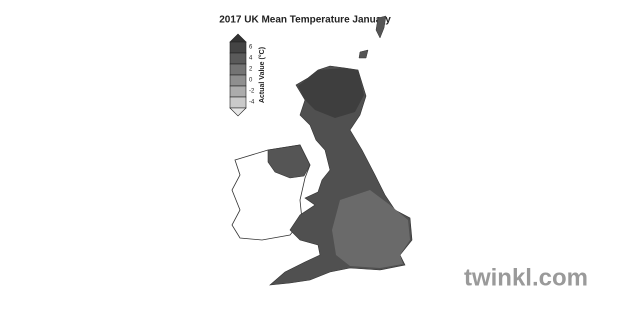 The image size is (630, 315). What do you see at coordinates (381, 27) in the screenshot?
I see `shetland` at bounding box center [381, 27].